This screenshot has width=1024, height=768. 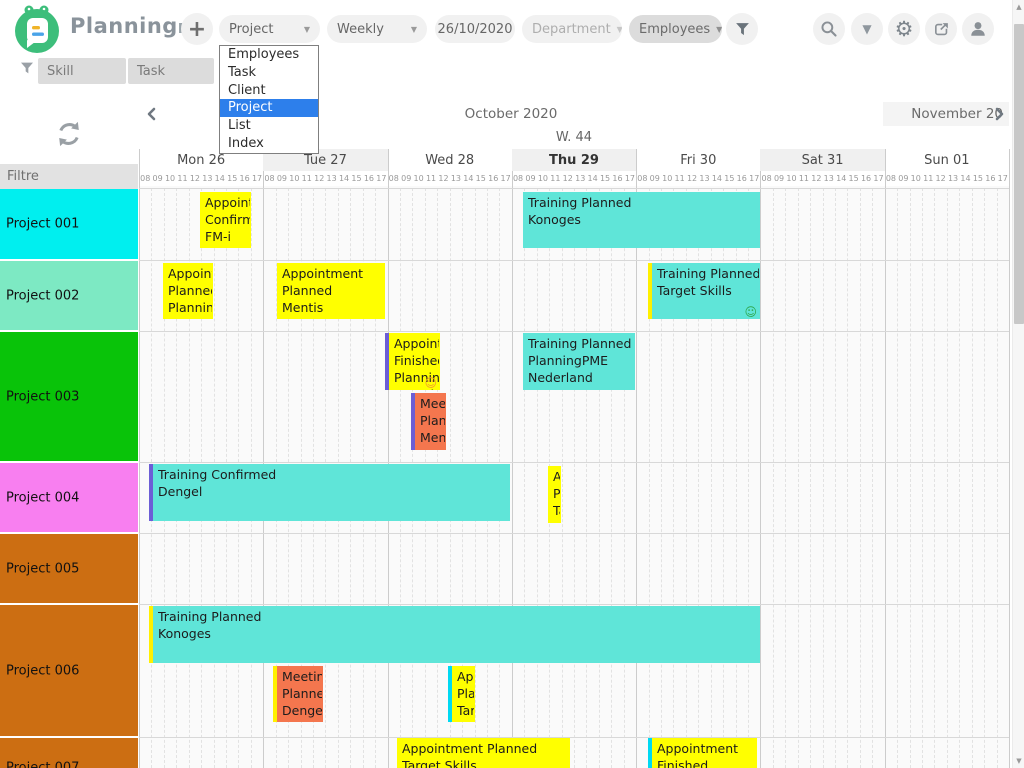 I want to click on dropdown-option-task: Task, so click(x=242, y=72).